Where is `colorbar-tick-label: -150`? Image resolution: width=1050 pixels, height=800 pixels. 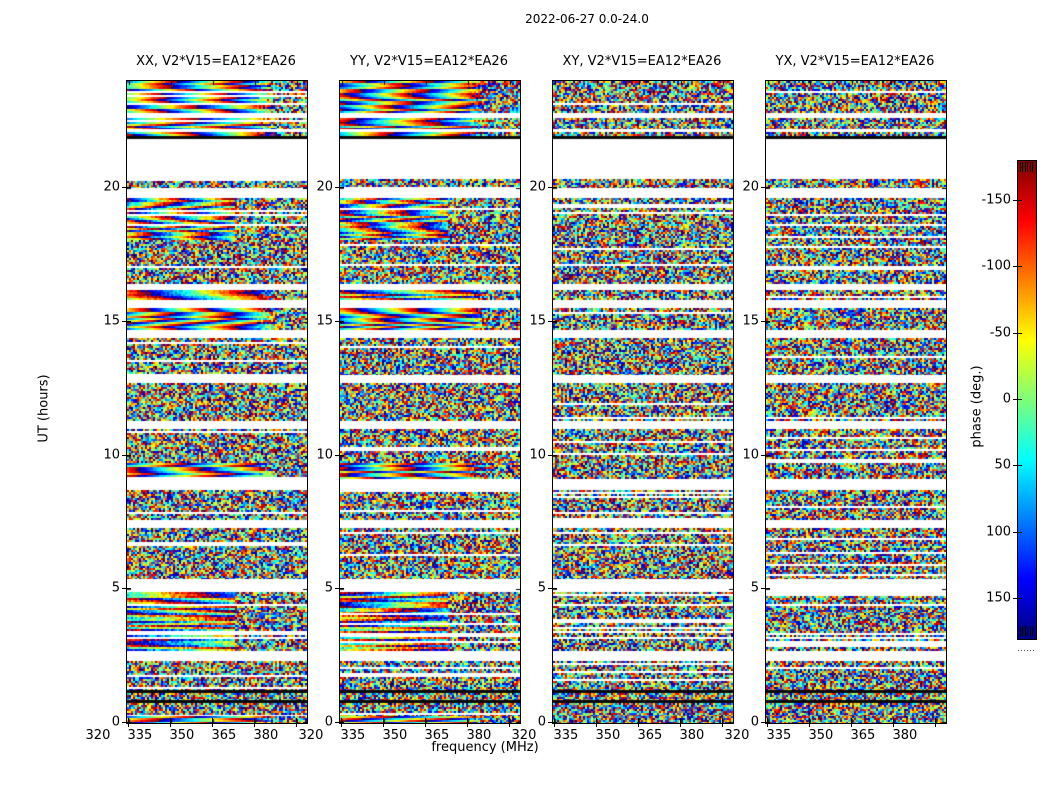 colorbar-tick-label: -150 is located at coordinates (996, 200).